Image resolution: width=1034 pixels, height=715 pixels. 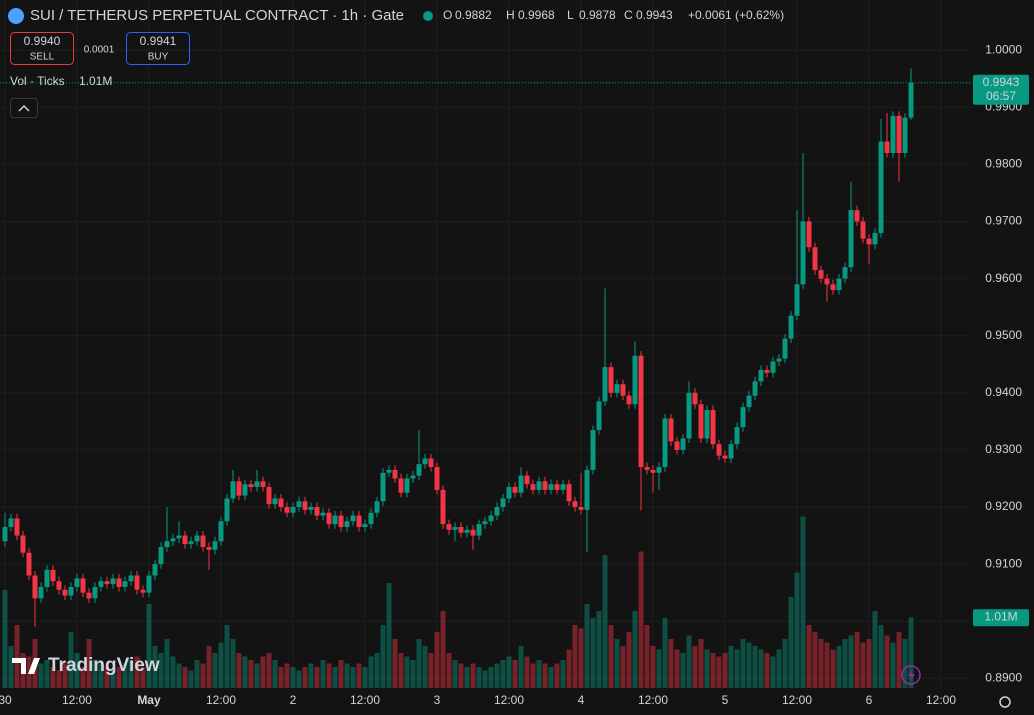 I want to click on lightning-button, so click(x=911, y=675).